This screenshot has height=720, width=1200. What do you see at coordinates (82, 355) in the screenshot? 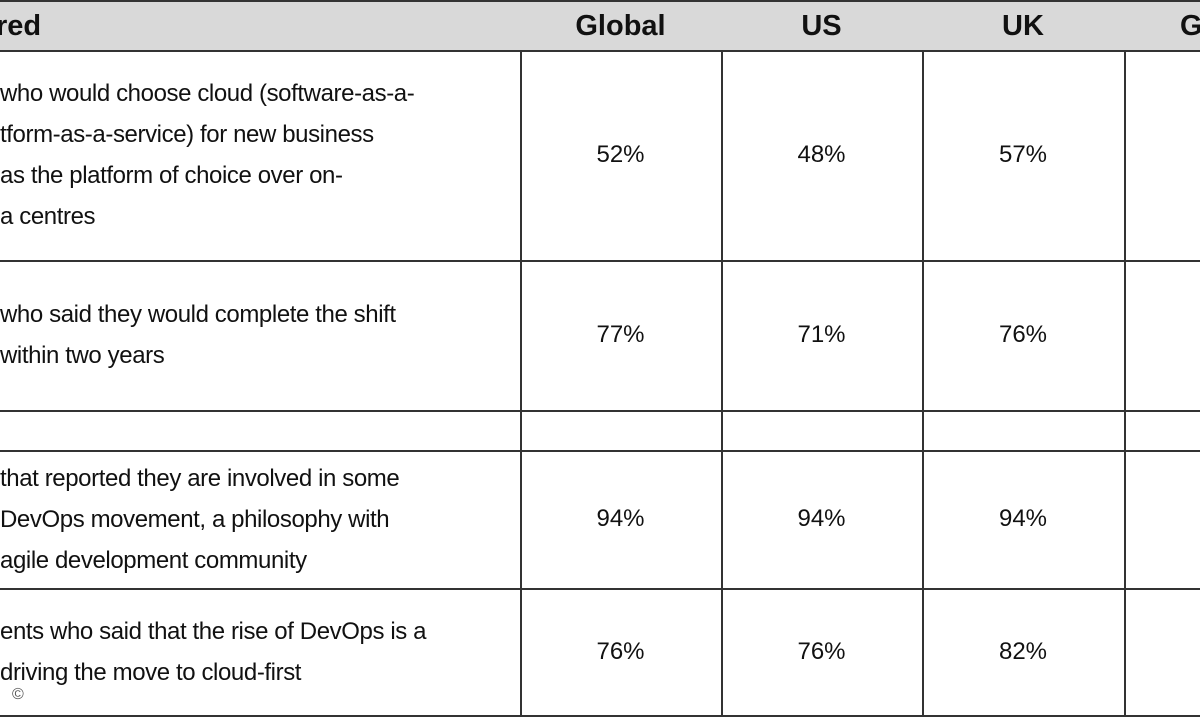
I see `label-line: within two years` at bounding box center [82, 355].